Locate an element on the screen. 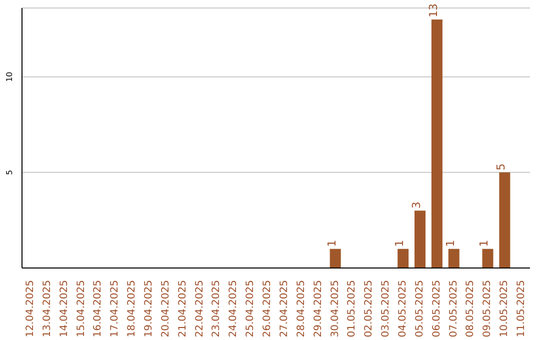 The height and width of the screenshot is (340, 540). x-tick-label: 24.04.2025 is located at coordinates (234, 309).